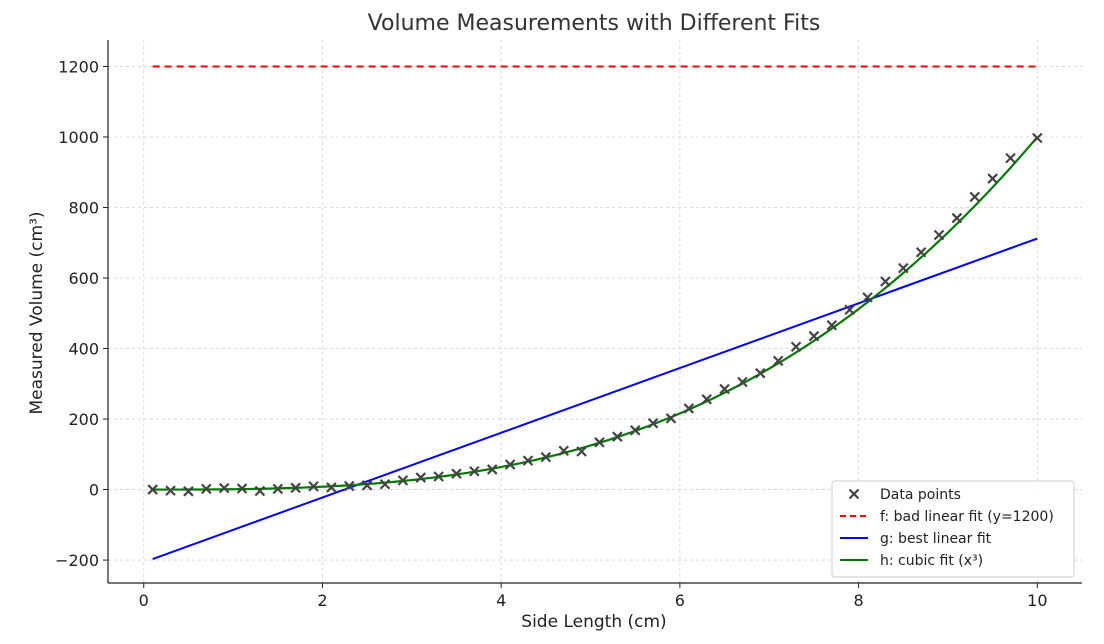  Describe the element at coordinates (920, 495) in the screenshot. I see `legend-label-0: Data points` at that location.